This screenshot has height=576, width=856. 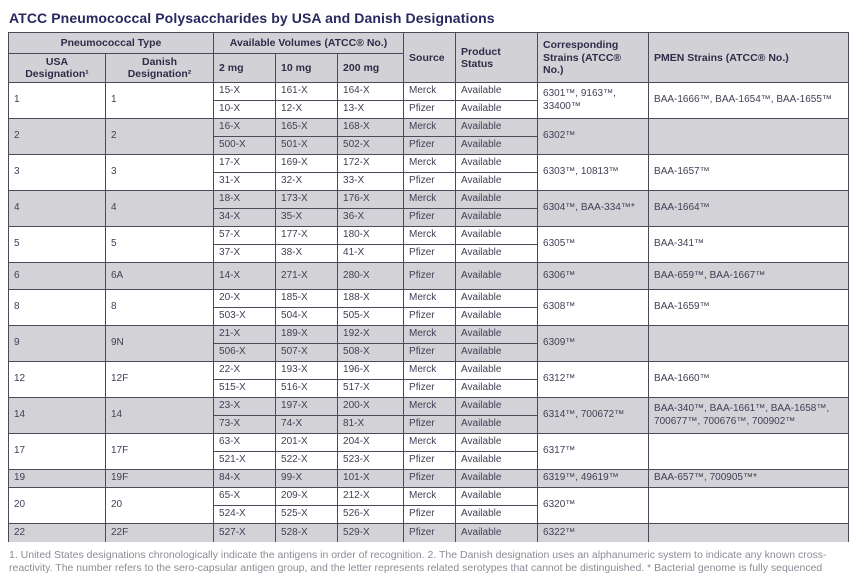 What do you see at coordinates (159, 276) in the screenshot?
I see `danish-designation-cell: 6A` at bounding box center [159, 276].